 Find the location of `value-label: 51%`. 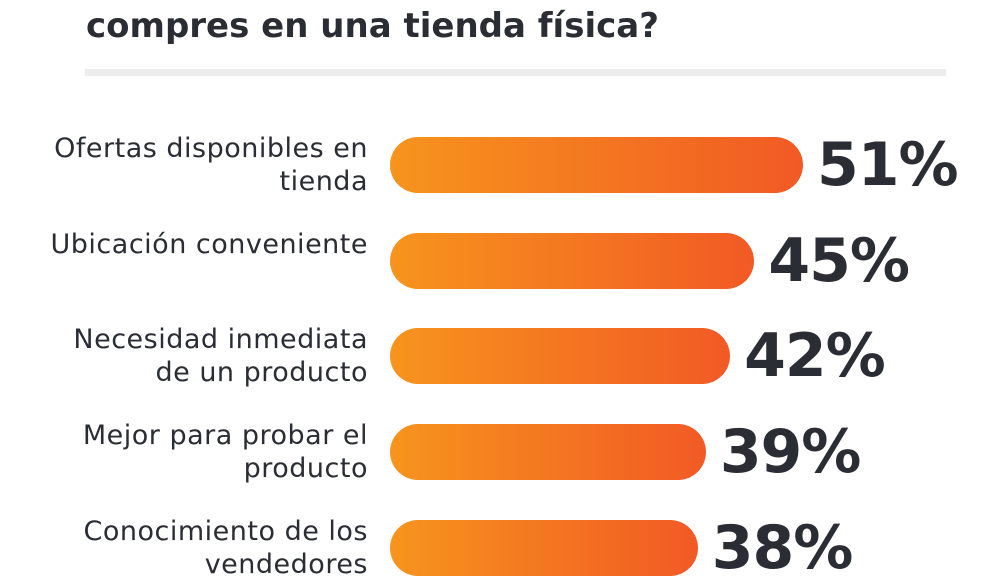

value-label: 51% is located at coordinates (888, 165).